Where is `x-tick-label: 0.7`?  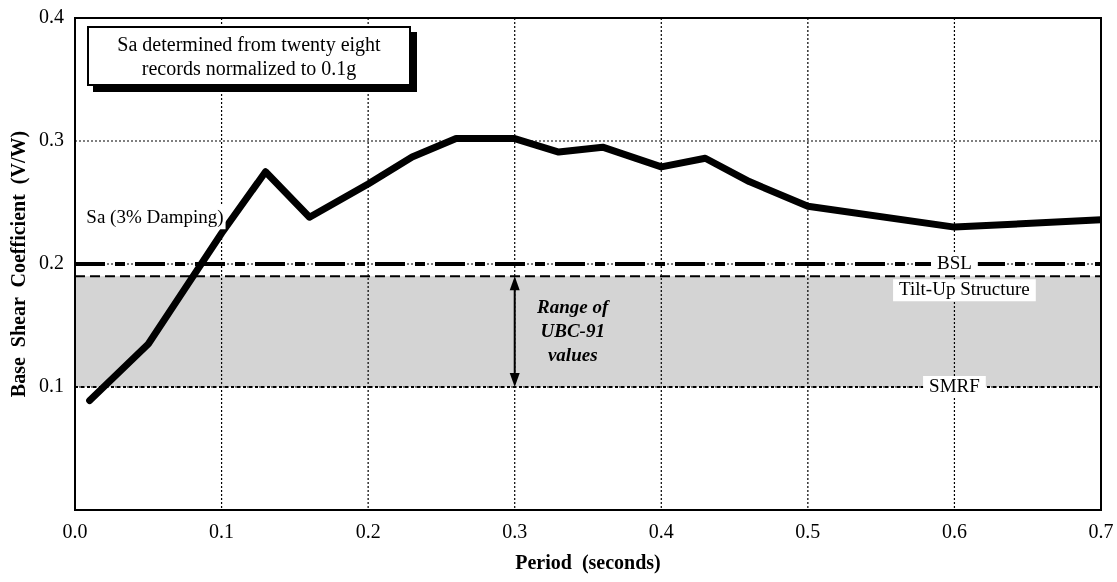
x-tick-label: 0.7 is located at coordinates (1101, 531).